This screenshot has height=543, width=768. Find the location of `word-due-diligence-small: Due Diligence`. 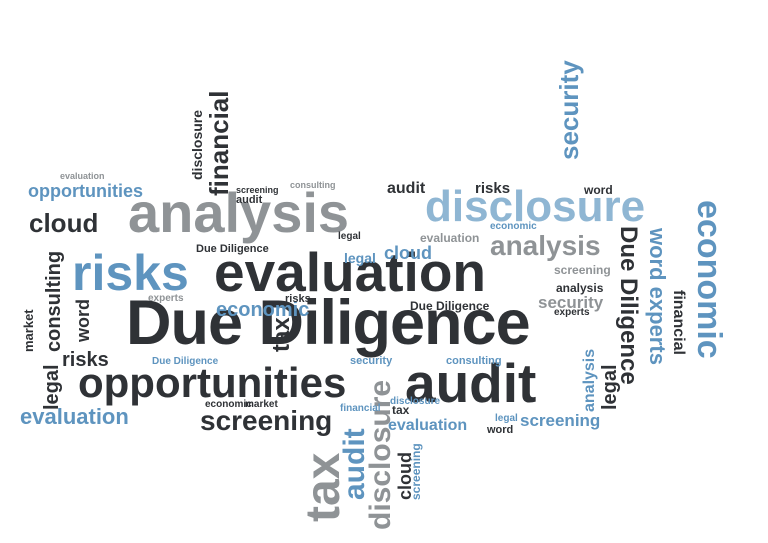

word-due-diligence-small: Due Diligence is located at coordinates (232, 249).